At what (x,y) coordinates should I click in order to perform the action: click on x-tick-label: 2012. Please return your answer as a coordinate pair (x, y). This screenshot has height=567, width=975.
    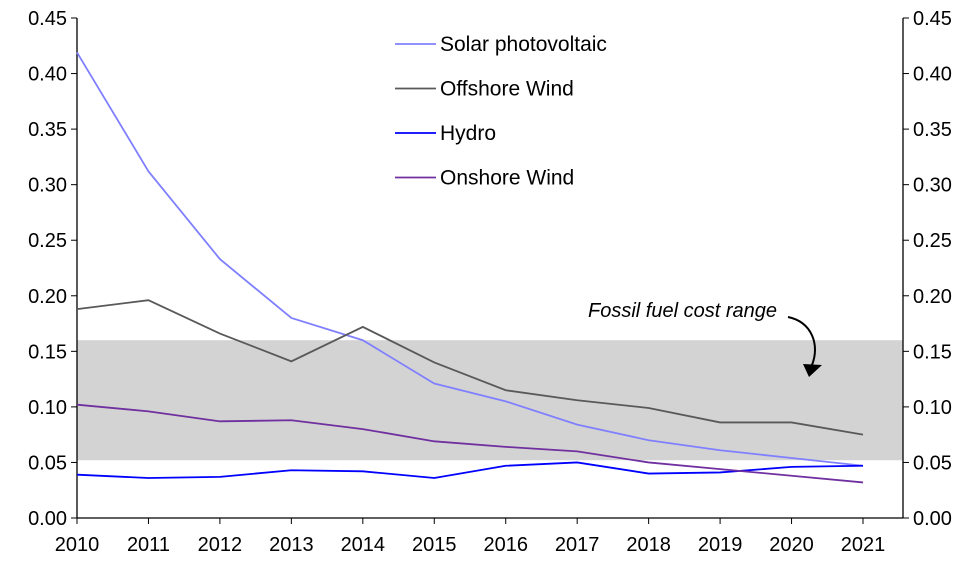
    Looking at the image, I should click on (220, 545).